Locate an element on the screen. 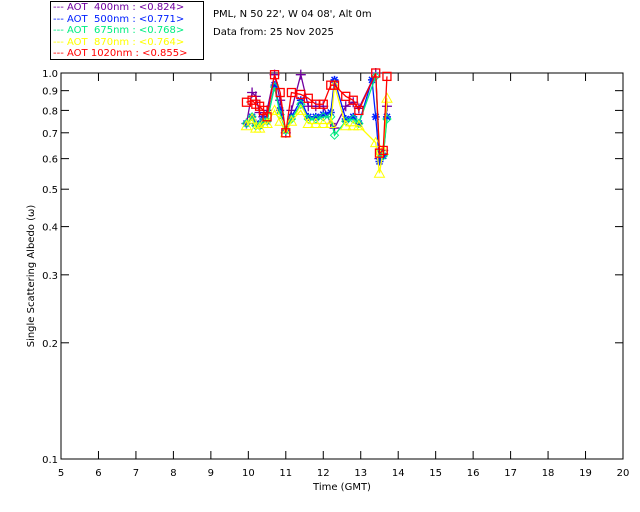 The image size is (640, 512). location-text: PML, N 50 22', W 04 08', Alt 0m is located at coordinates (292, 14).